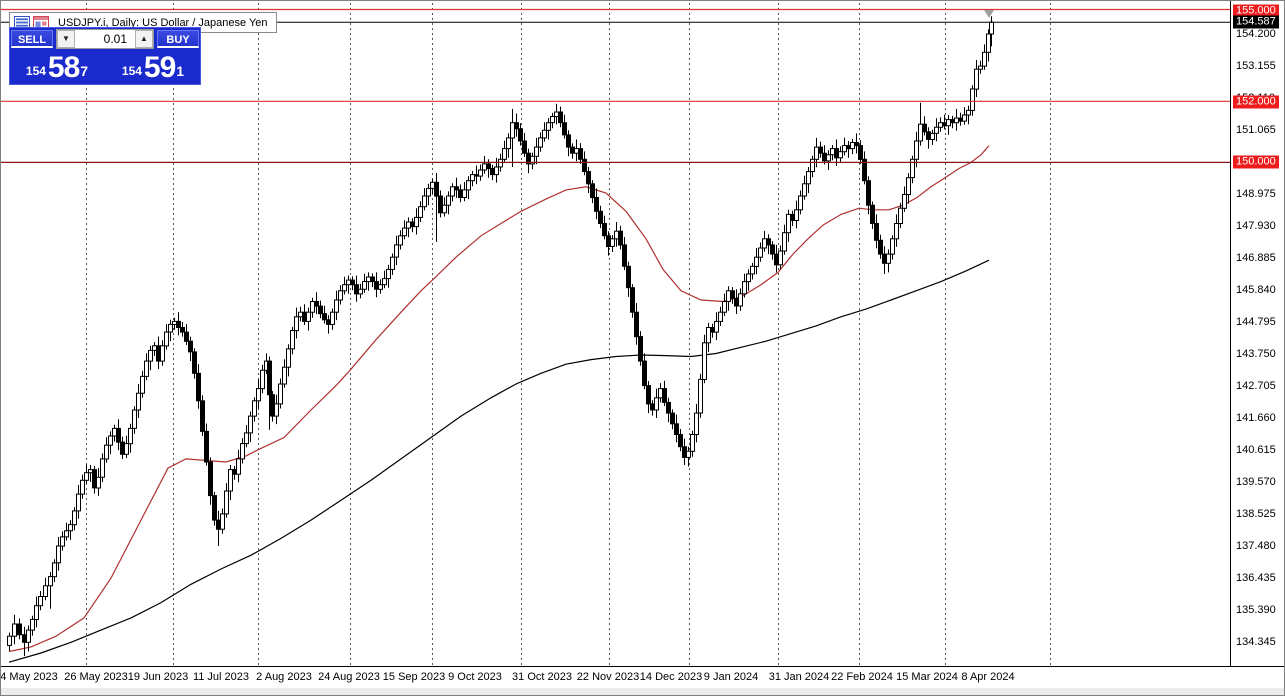 The width and height of the screenshot is (1285, 696). Describe the element at coordinates (927, 677) in the screenshot. I see `date-tick-label: 15 Mar 2024` at that location.